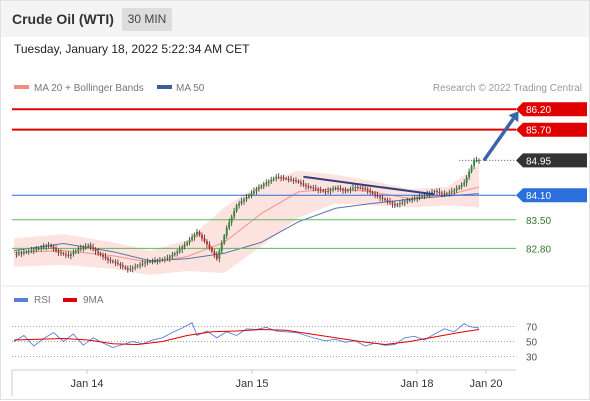 This screenshot has width=590, height=401. Describe the element at coordinates (89, 88) in the screenshot. I see `ma20-legend-label: MA 20 + Bollinger Bands` at that location.